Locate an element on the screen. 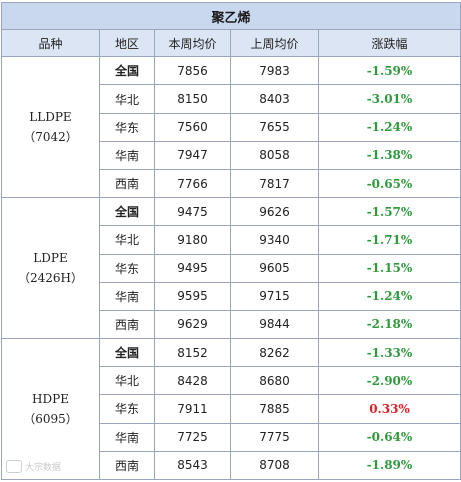 The height and width of the screenshot is (482, 461). table-row: 华北 8150 8403 -3.01% is located at coordinates (231, 99).